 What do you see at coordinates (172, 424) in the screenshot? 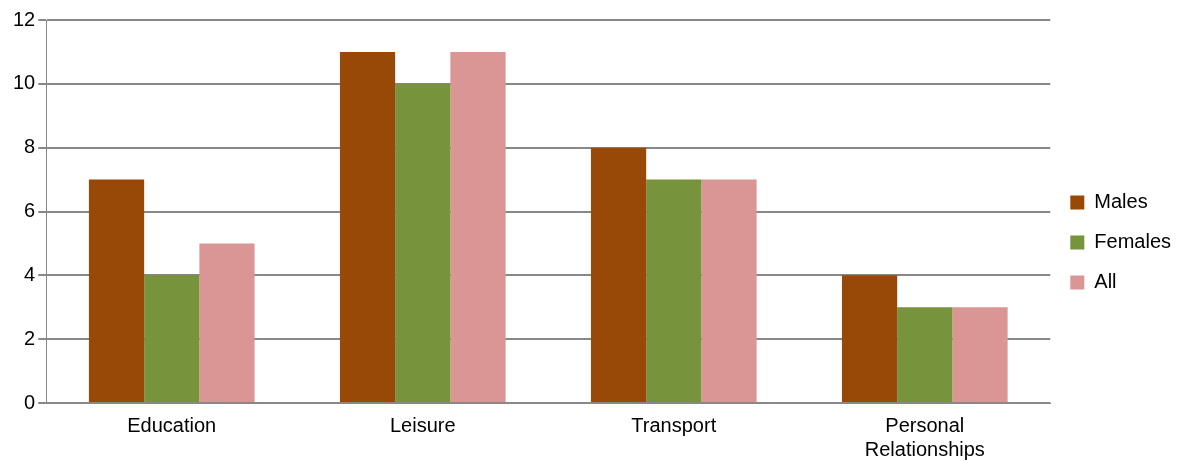
I see `x-tick-label: Education` at bounding box center [172, 424].